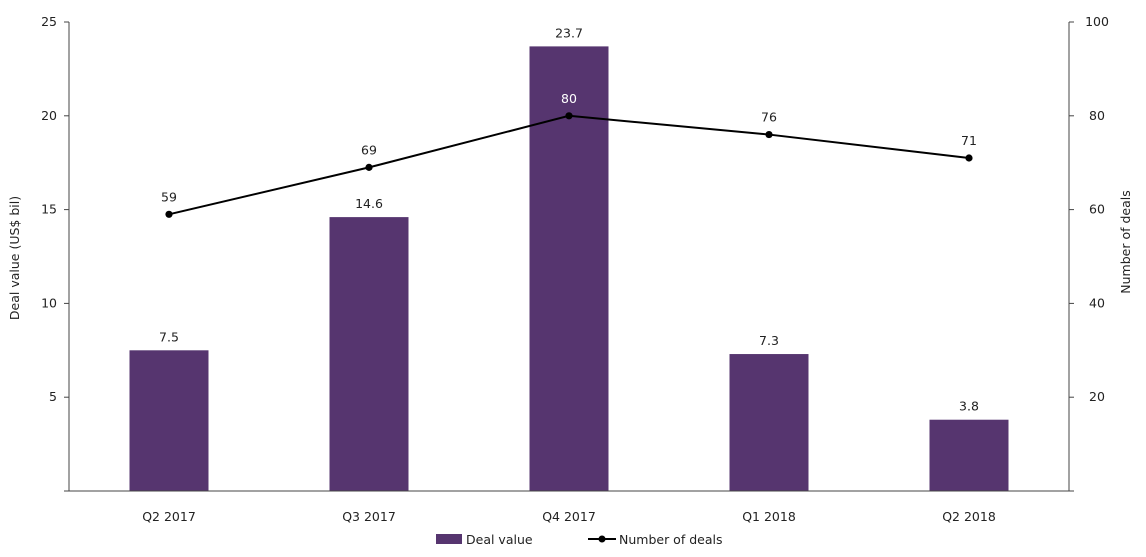  Describe the element at coordinates (14, 258) in the screenshot. I see `left-axis-title: Deal value (US$ bil)` at that location.